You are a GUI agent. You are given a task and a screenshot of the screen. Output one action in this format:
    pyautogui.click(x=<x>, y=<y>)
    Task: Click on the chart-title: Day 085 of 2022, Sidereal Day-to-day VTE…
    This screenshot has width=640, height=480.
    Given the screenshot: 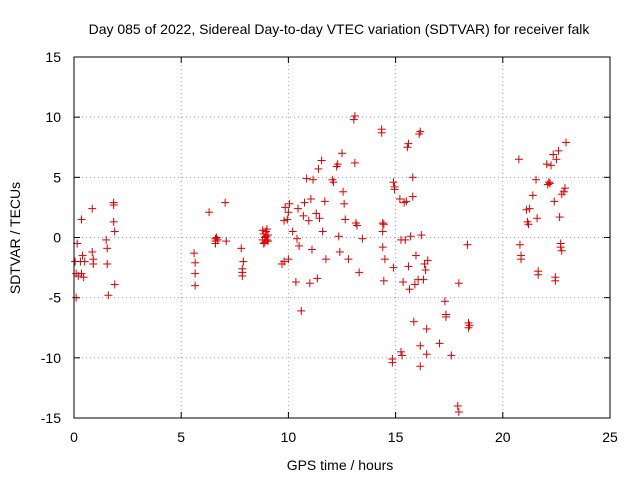 What is the action you would take?
    pyautogui.click(x=340, y=29)
    